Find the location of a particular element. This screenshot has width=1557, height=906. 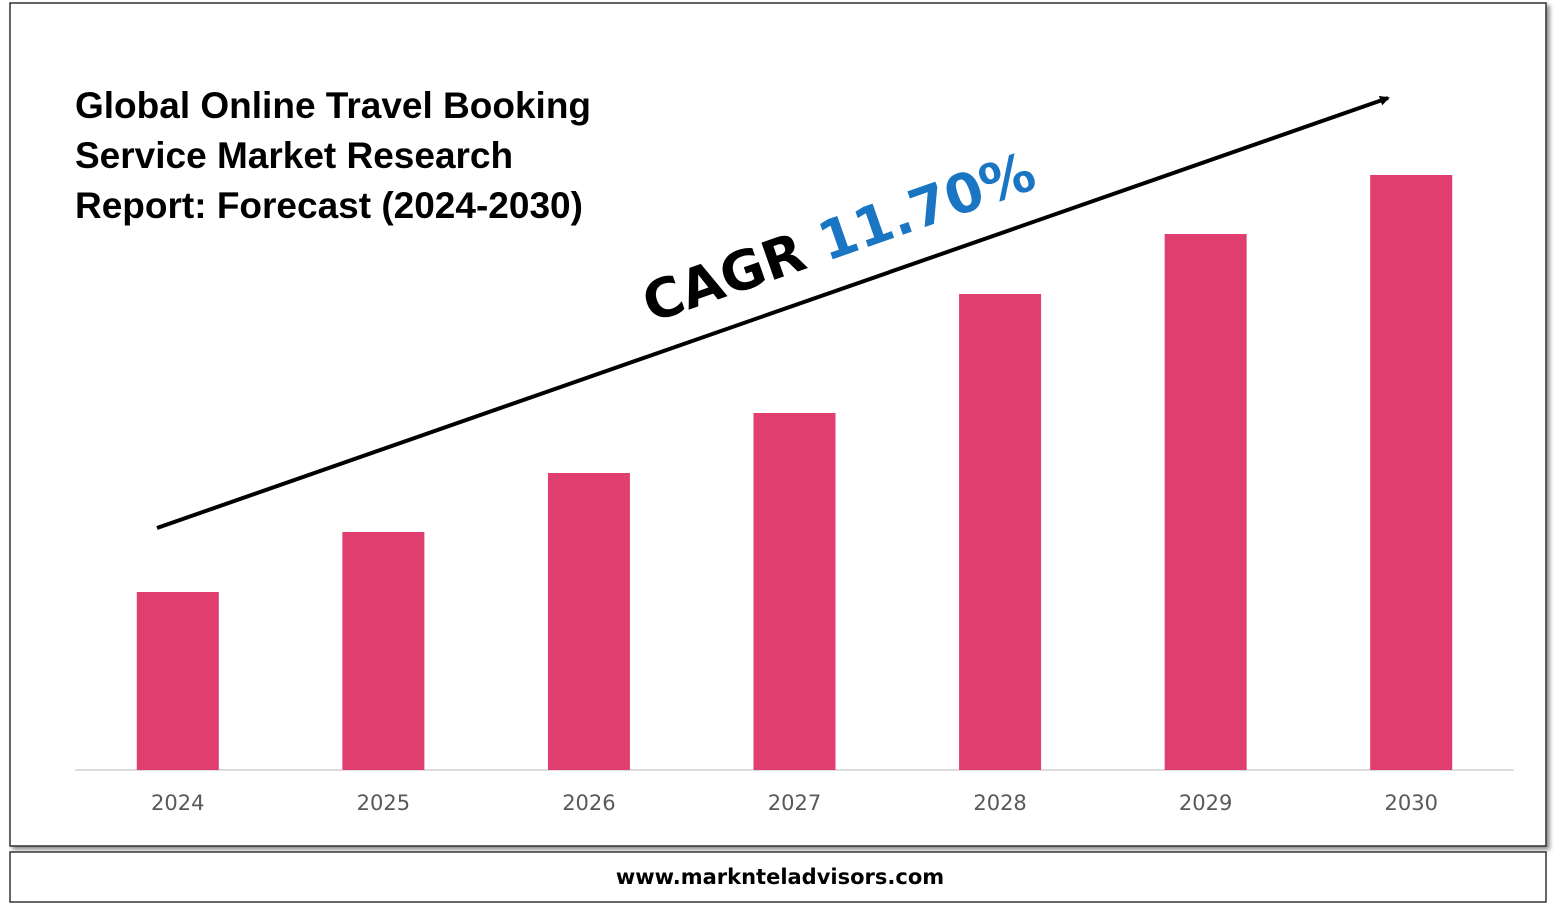

x-tick-label: 2027 is located at coordinates (794, 803).